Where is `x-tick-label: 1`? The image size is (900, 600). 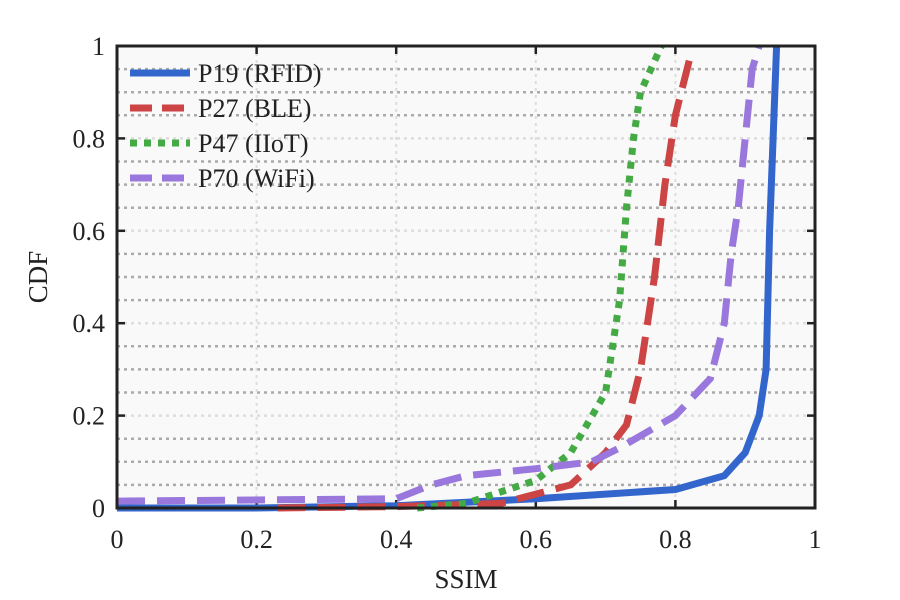 x-tick-label: 1 is located at coordinates (815, 539).